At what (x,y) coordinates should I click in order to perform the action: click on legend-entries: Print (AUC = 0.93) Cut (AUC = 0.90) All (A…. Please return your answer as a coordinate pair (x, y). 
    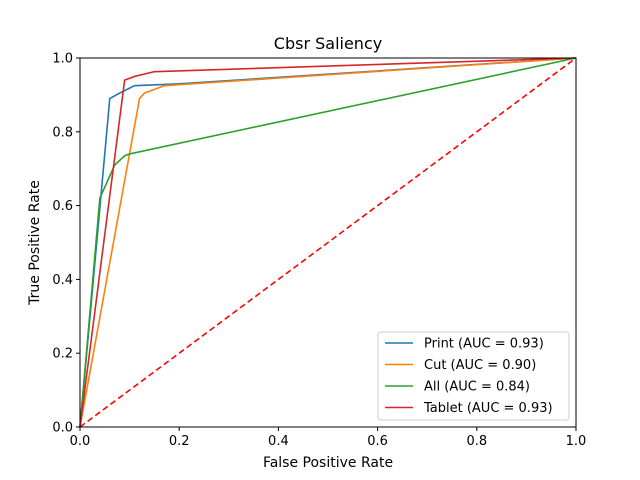
    Looking at the image, I should click on (469, 376).